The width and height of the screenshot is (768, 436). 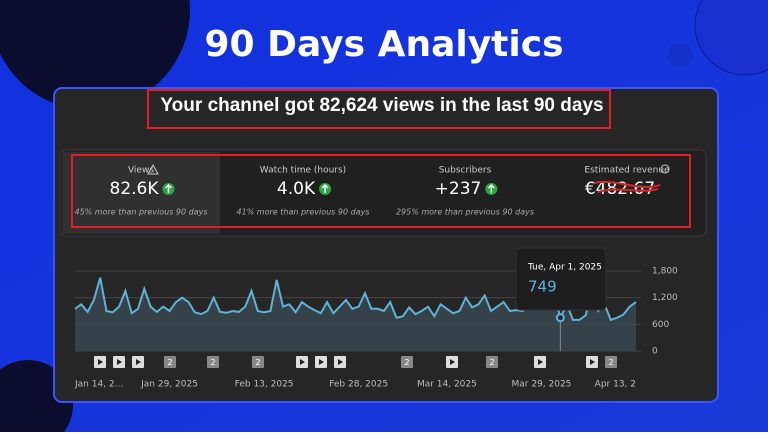 What do you see at coordinates (542, 287) in the screenshot?
I see `tooltip-value: 749` at bounding box center [542, 287].